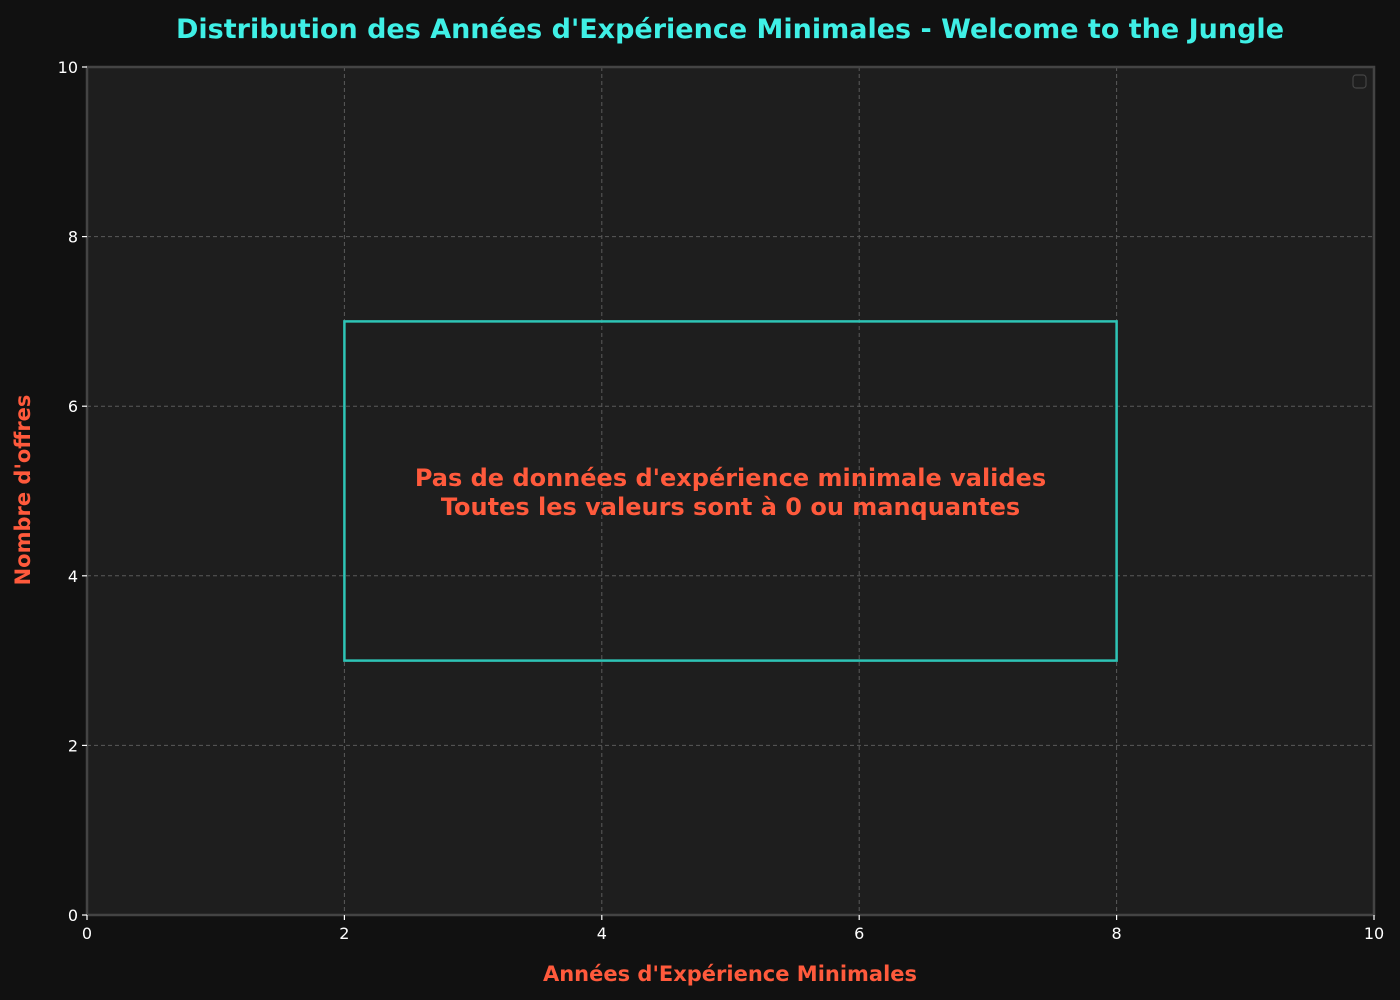  What do you see at coordinates (1374, 933) in the screenshot?
I see `x-tick-label: 10` at bounding box center [1374, 933].